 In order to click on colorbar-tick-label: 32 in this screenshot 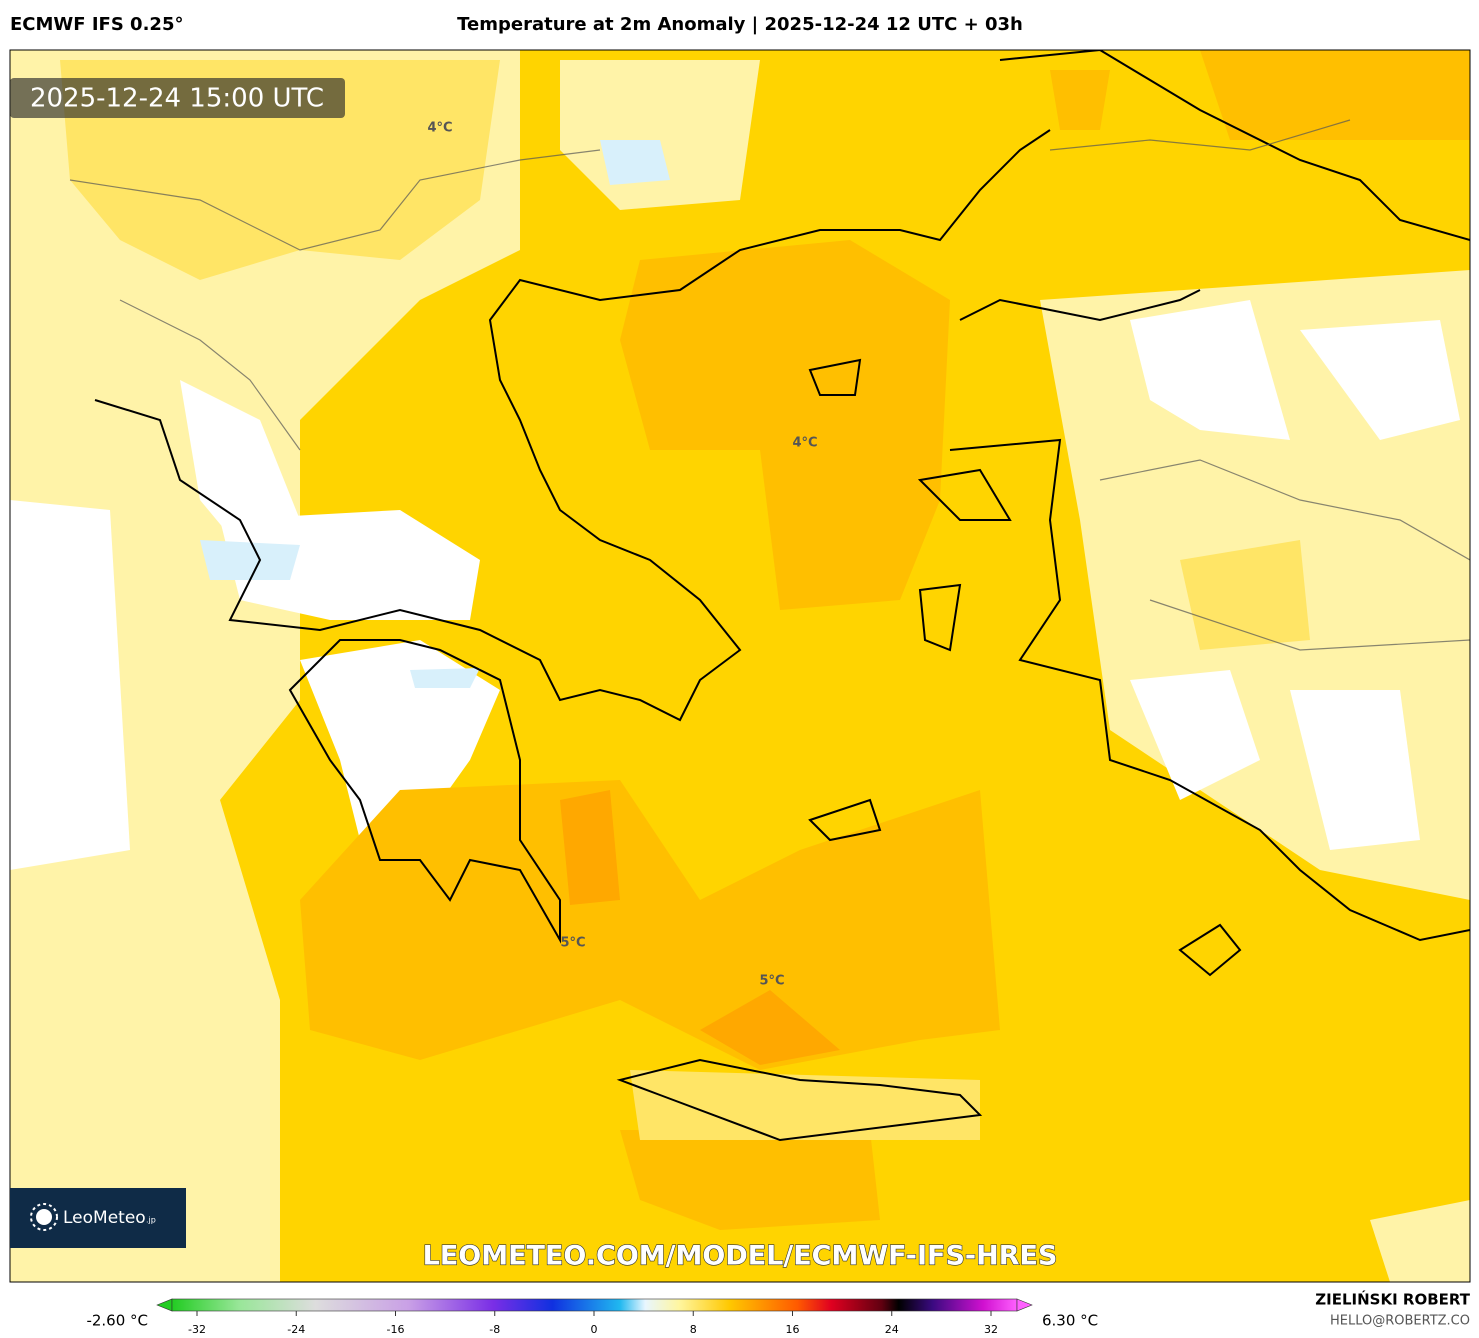, I will do `click(991, 1329)`.